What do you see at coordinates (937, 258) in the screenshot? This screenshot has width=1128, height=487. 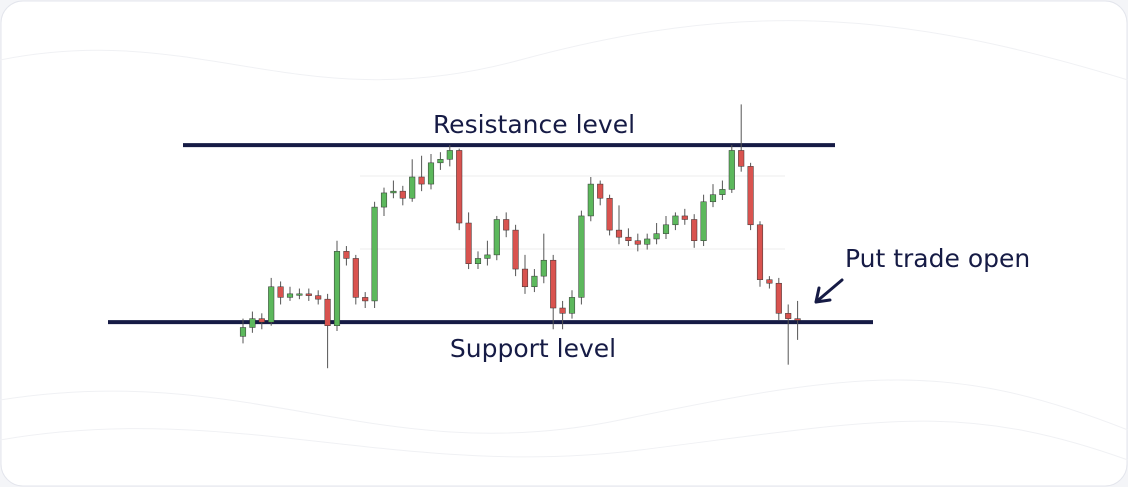 I see `annotation: Put trade open` at bounding box center [937, 258].